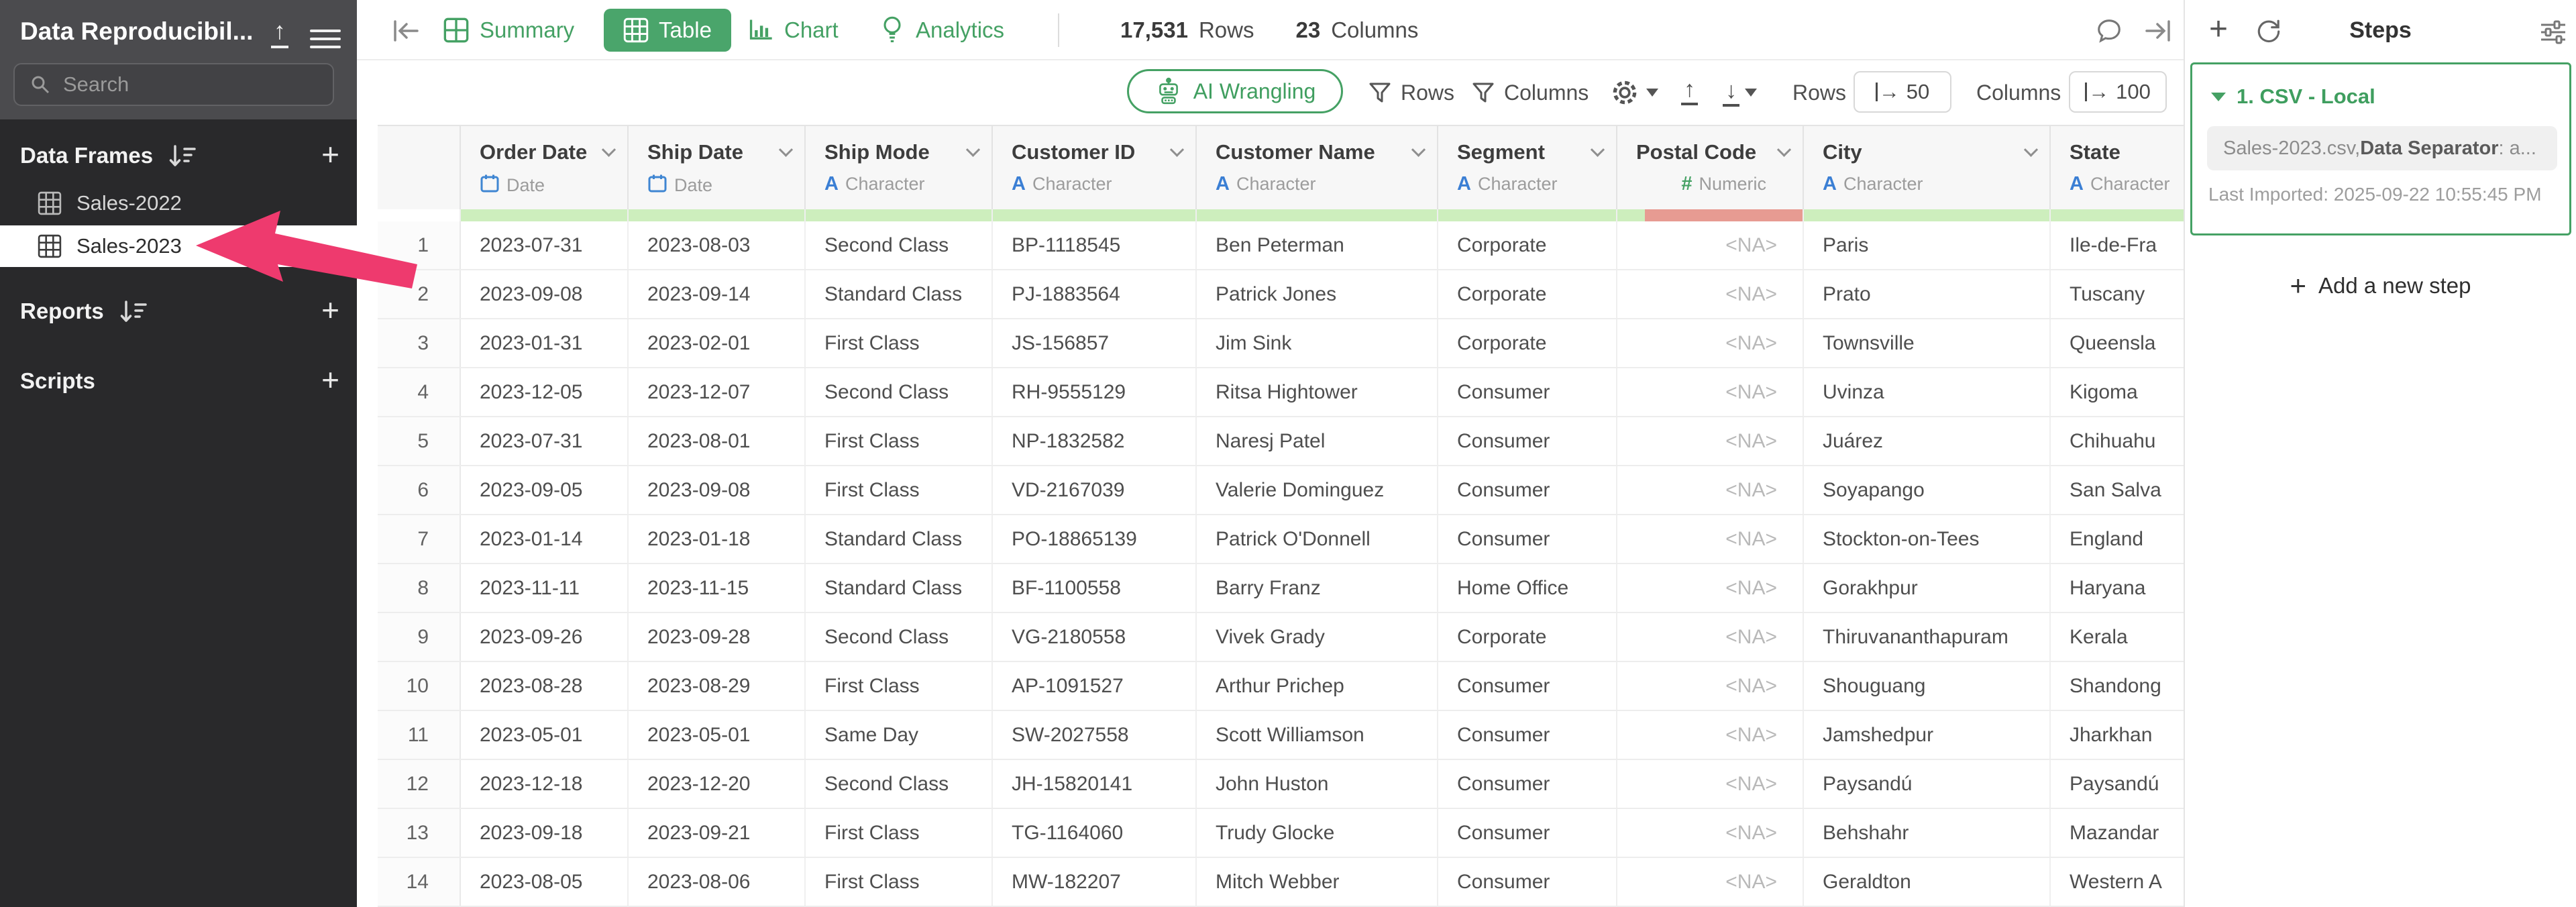 The width and height of the screenshot is (2576, 907). What do you see at coordinates (1411, 92) in the screenshot?
I see `filter-rows-button: Rows` at bounding box center [1411, 92].